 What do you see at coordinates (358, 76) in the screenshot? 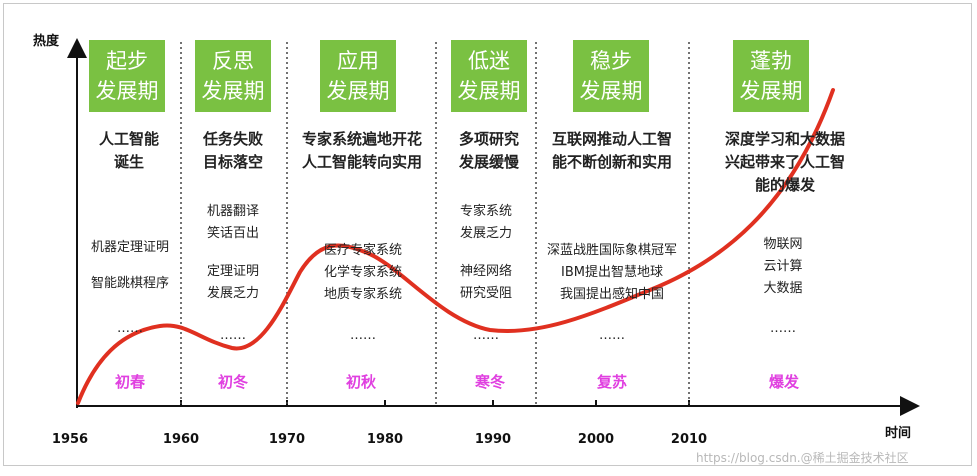
I see `phase-title-box: 应用 发展期` at bounding box center [358, 76].